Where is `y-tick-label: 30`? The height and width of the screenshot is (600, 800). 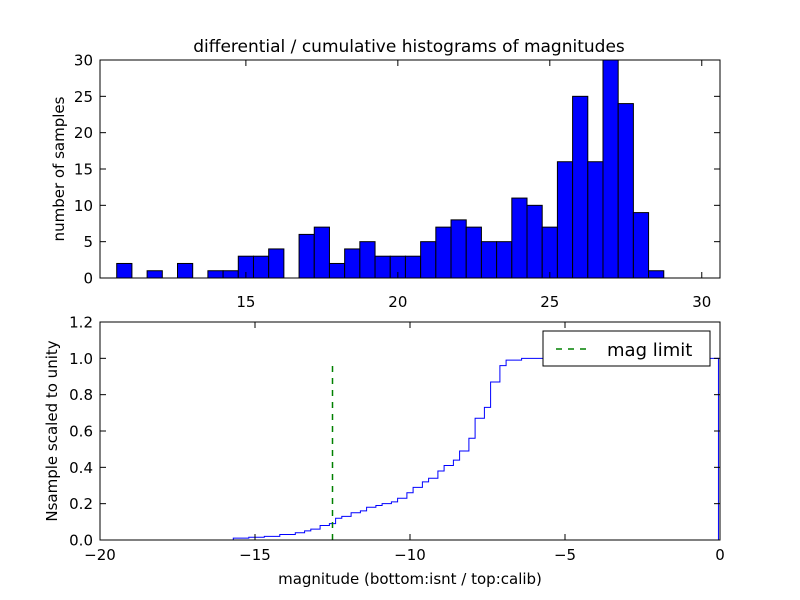
y-tick-label: 30 is located at coordinates (83, 61).